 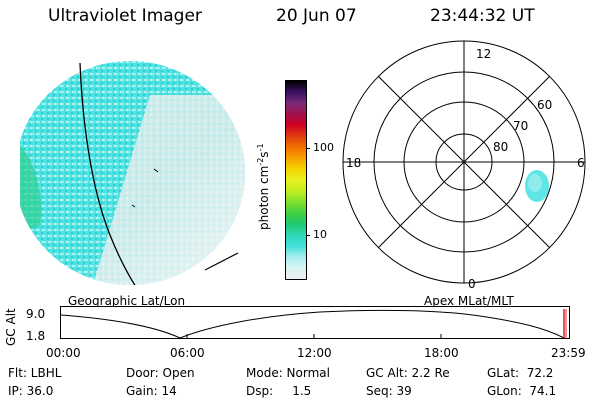 What do you see at coordinates (35, 373) in the screenshot?
I see `filter-info: Flt: LBHL` at bounding box center [35, 373].